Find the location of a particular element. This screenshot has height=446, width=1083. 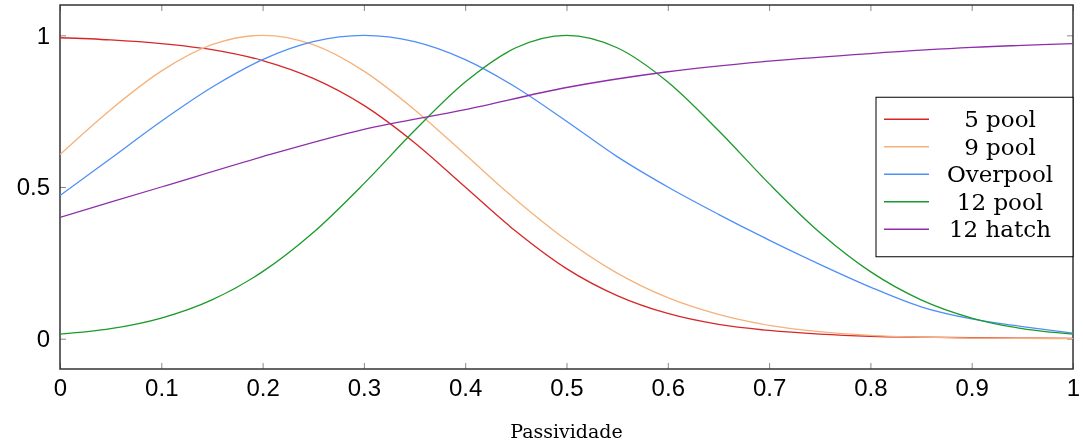

x-tick-label: 1 is located at coordinates (1073, 388).